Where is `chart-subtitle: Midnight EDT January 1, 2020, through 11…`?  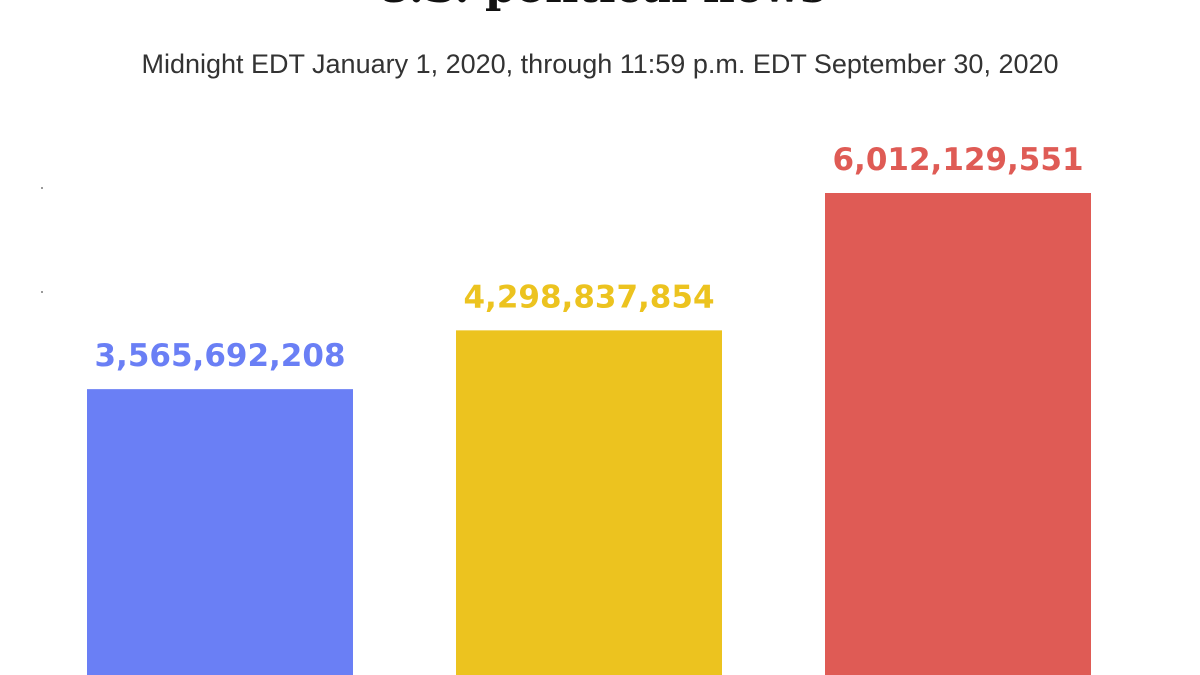 chart-subtitle: Midnight EDT January 1, 2020, through 11… is located at coordinates (600, 64).